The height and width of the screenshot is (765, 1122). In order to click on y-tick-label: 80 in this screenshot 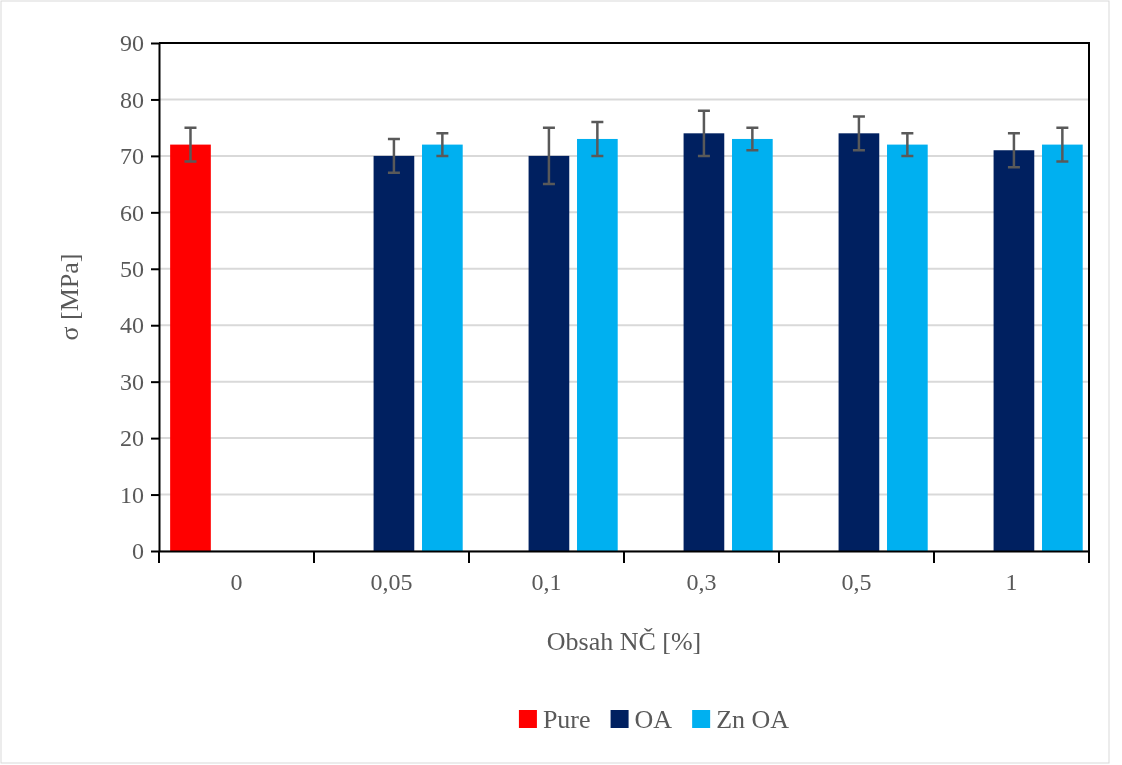, I will do `click(132, 99)`.